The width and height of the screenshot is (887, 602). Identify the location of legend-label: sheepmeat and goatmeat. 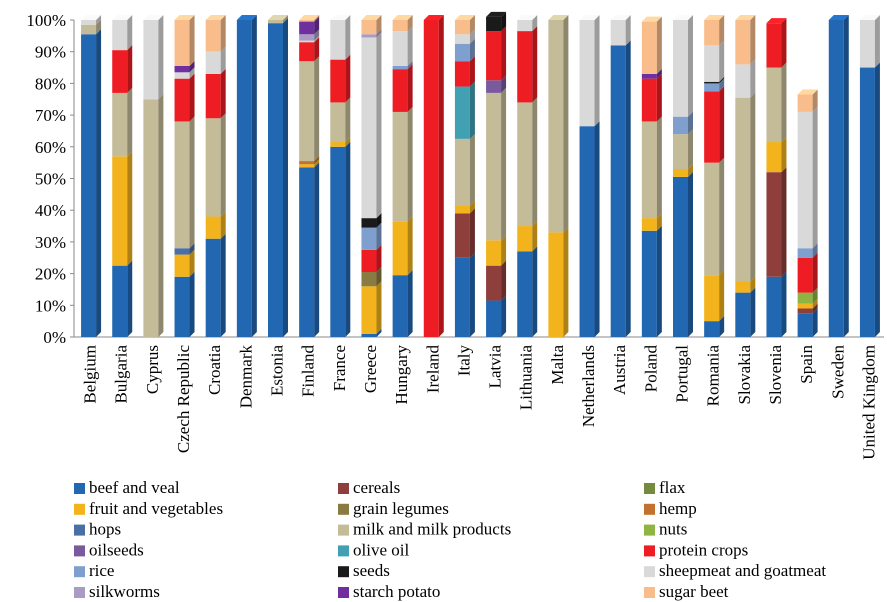
(742, 570).